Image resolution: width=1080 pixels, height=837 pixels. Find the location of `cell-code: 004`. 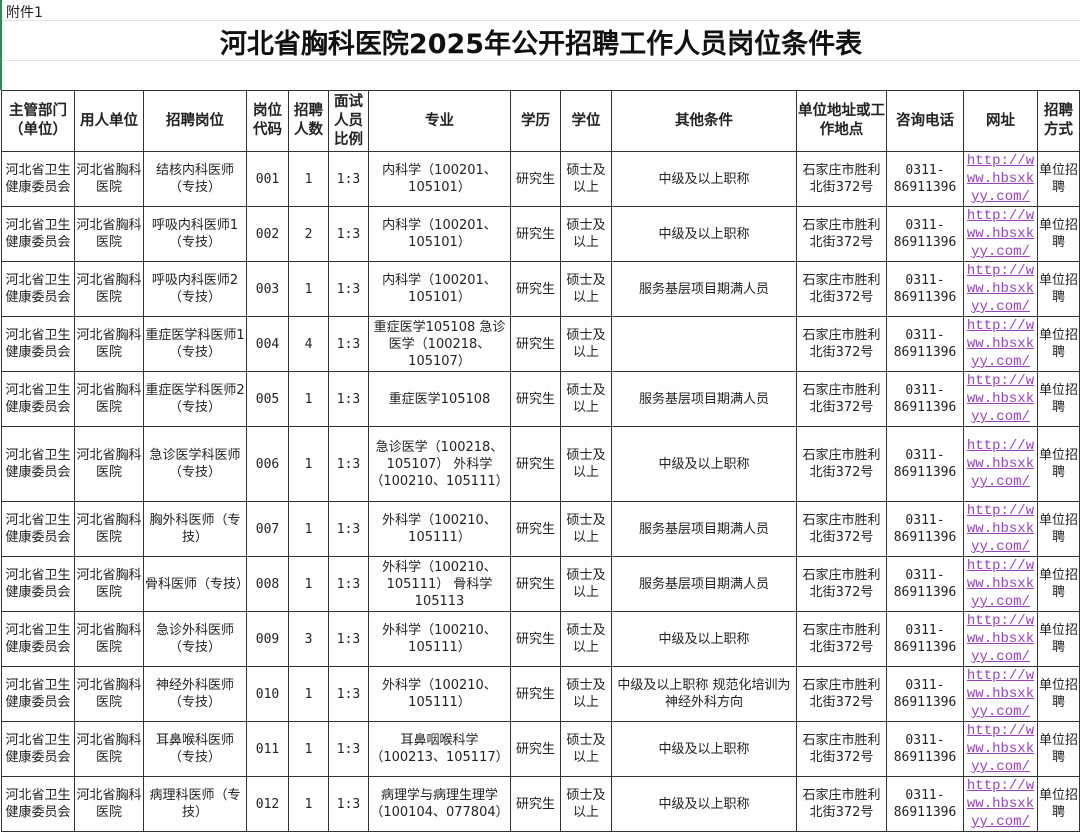

cell-code: 004 is located at coordinates (267, 344).